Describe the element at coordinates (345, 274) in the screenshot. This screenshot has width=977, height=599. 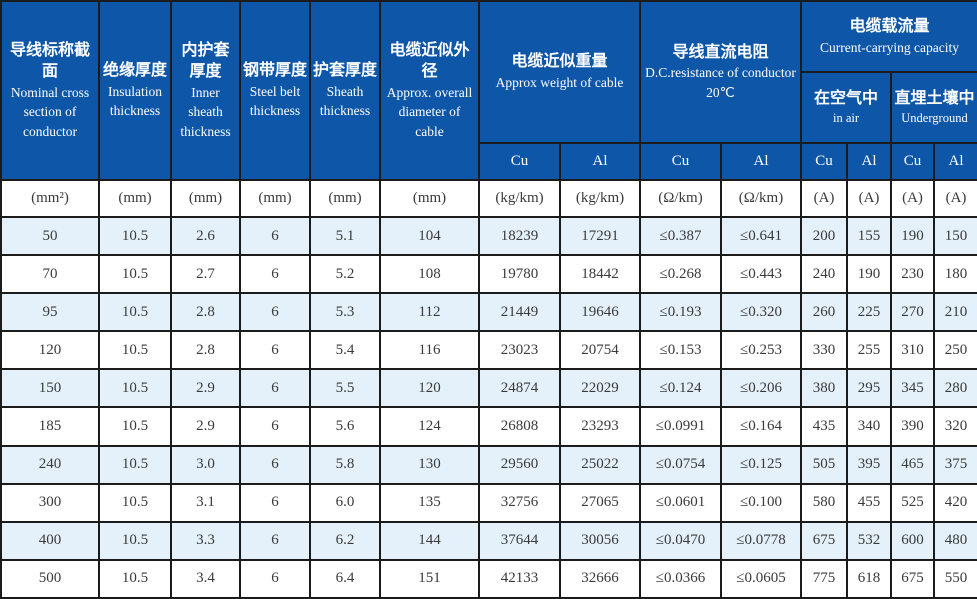
I see `table-cell: 5.2` at that location.